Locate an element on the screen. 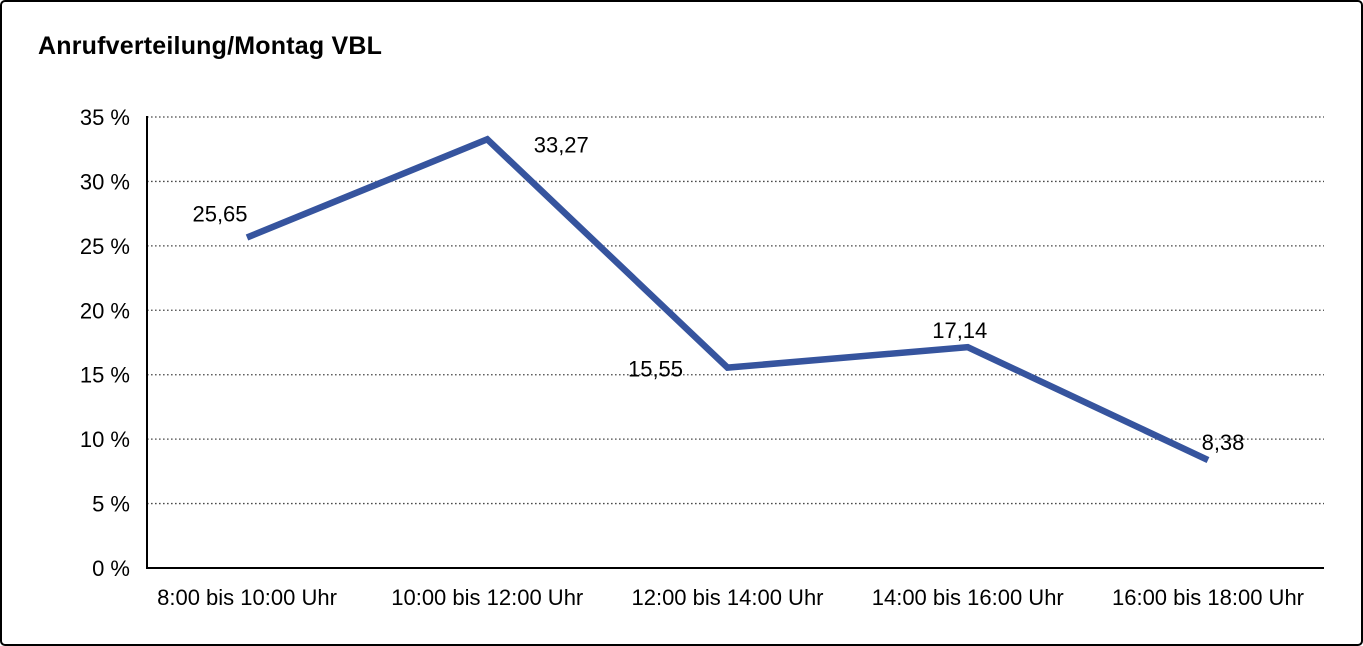  data-label: 25,65 is located at coordinates (219, 213).